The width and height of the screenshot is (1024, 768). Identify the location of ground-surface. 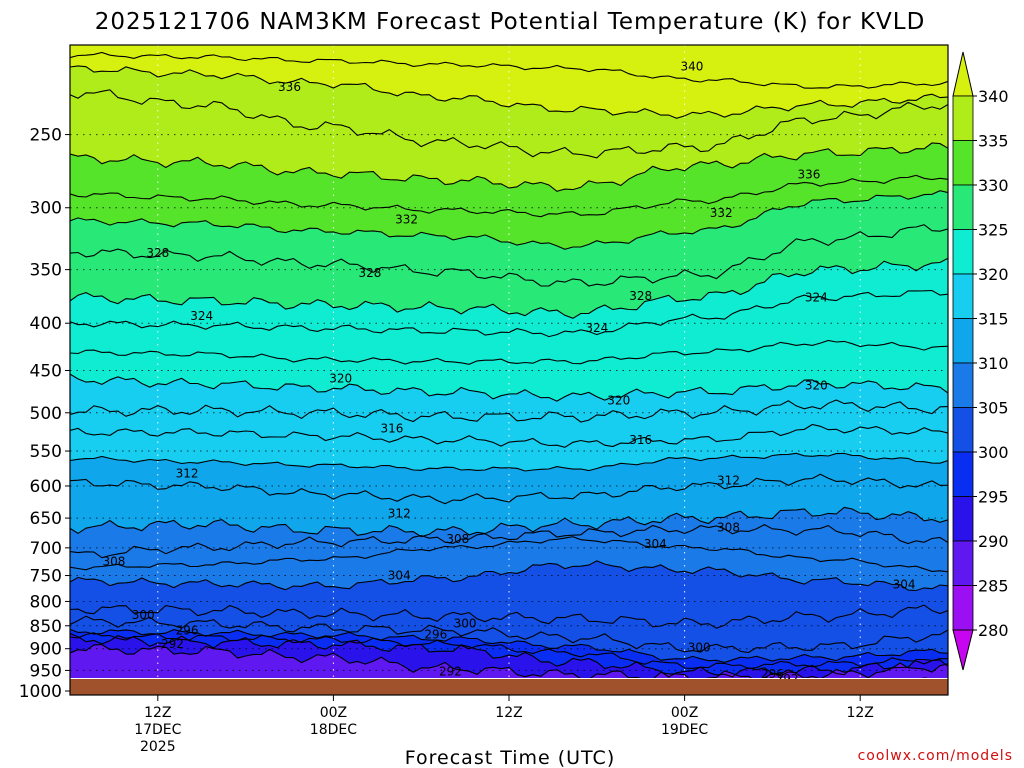
(509, 687).